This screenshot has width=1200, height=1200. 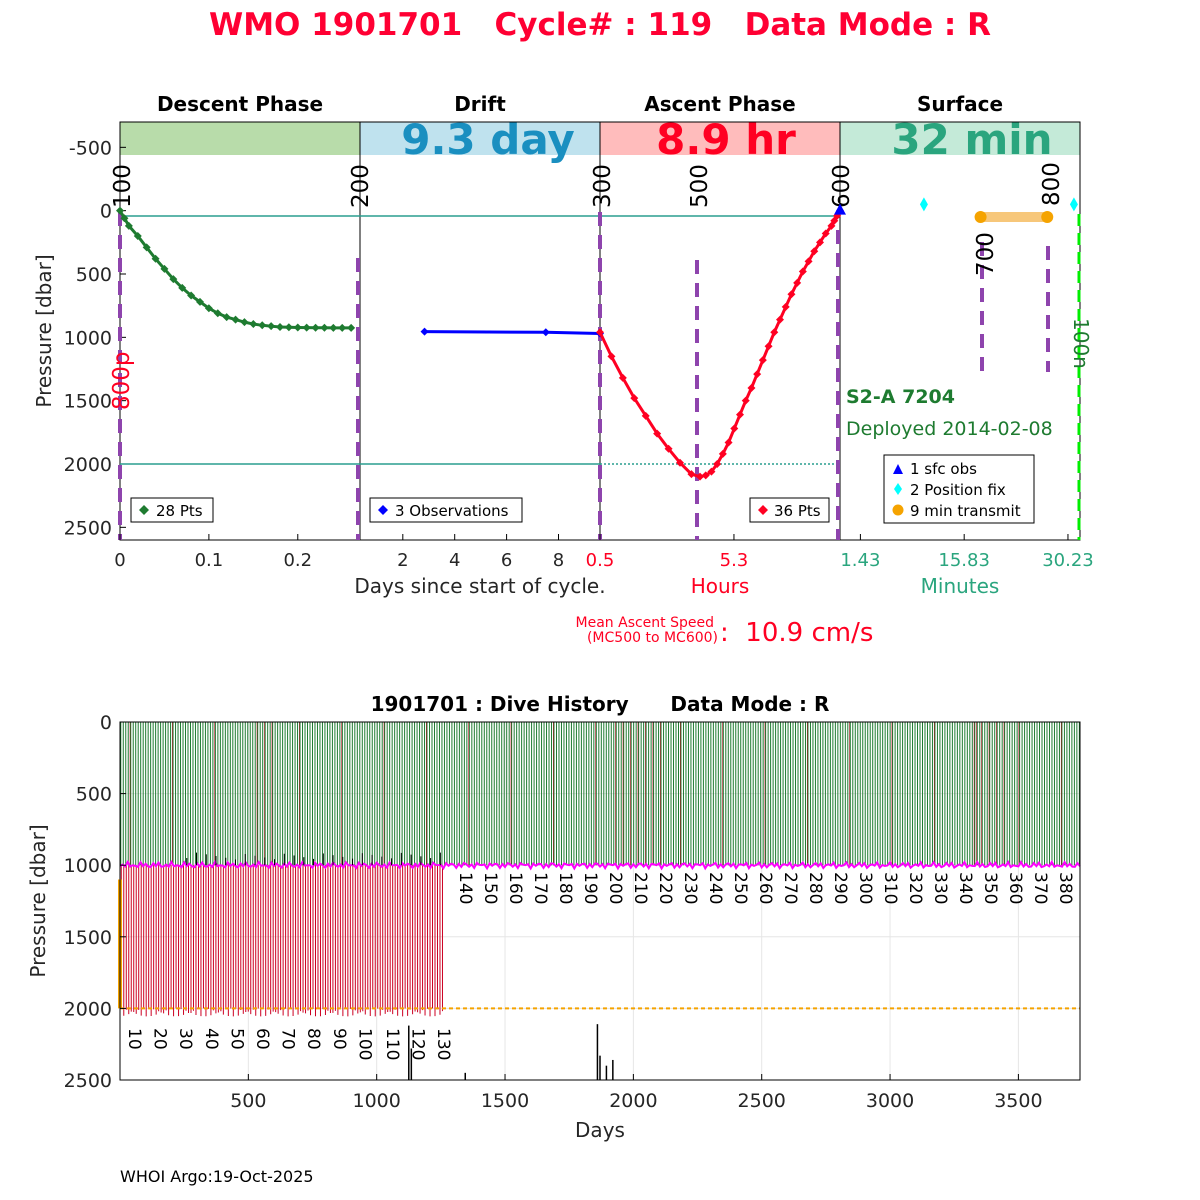 I want to click on mc-label-200: 200, so click(x=361, y=186).